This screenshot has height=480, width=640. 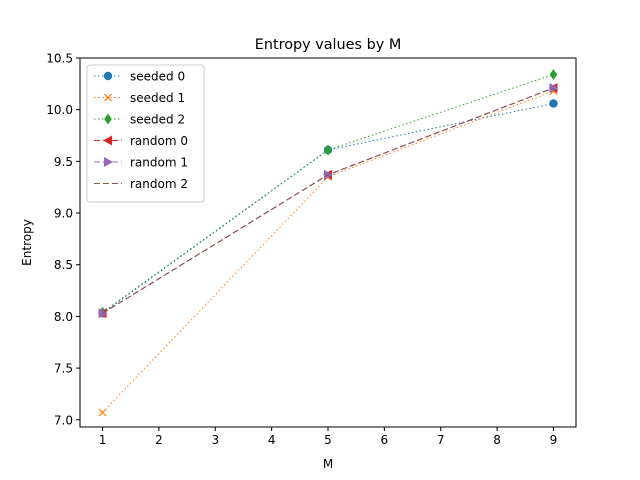 I want to click on x-tick-label: 2, so click(x=159, y=440).